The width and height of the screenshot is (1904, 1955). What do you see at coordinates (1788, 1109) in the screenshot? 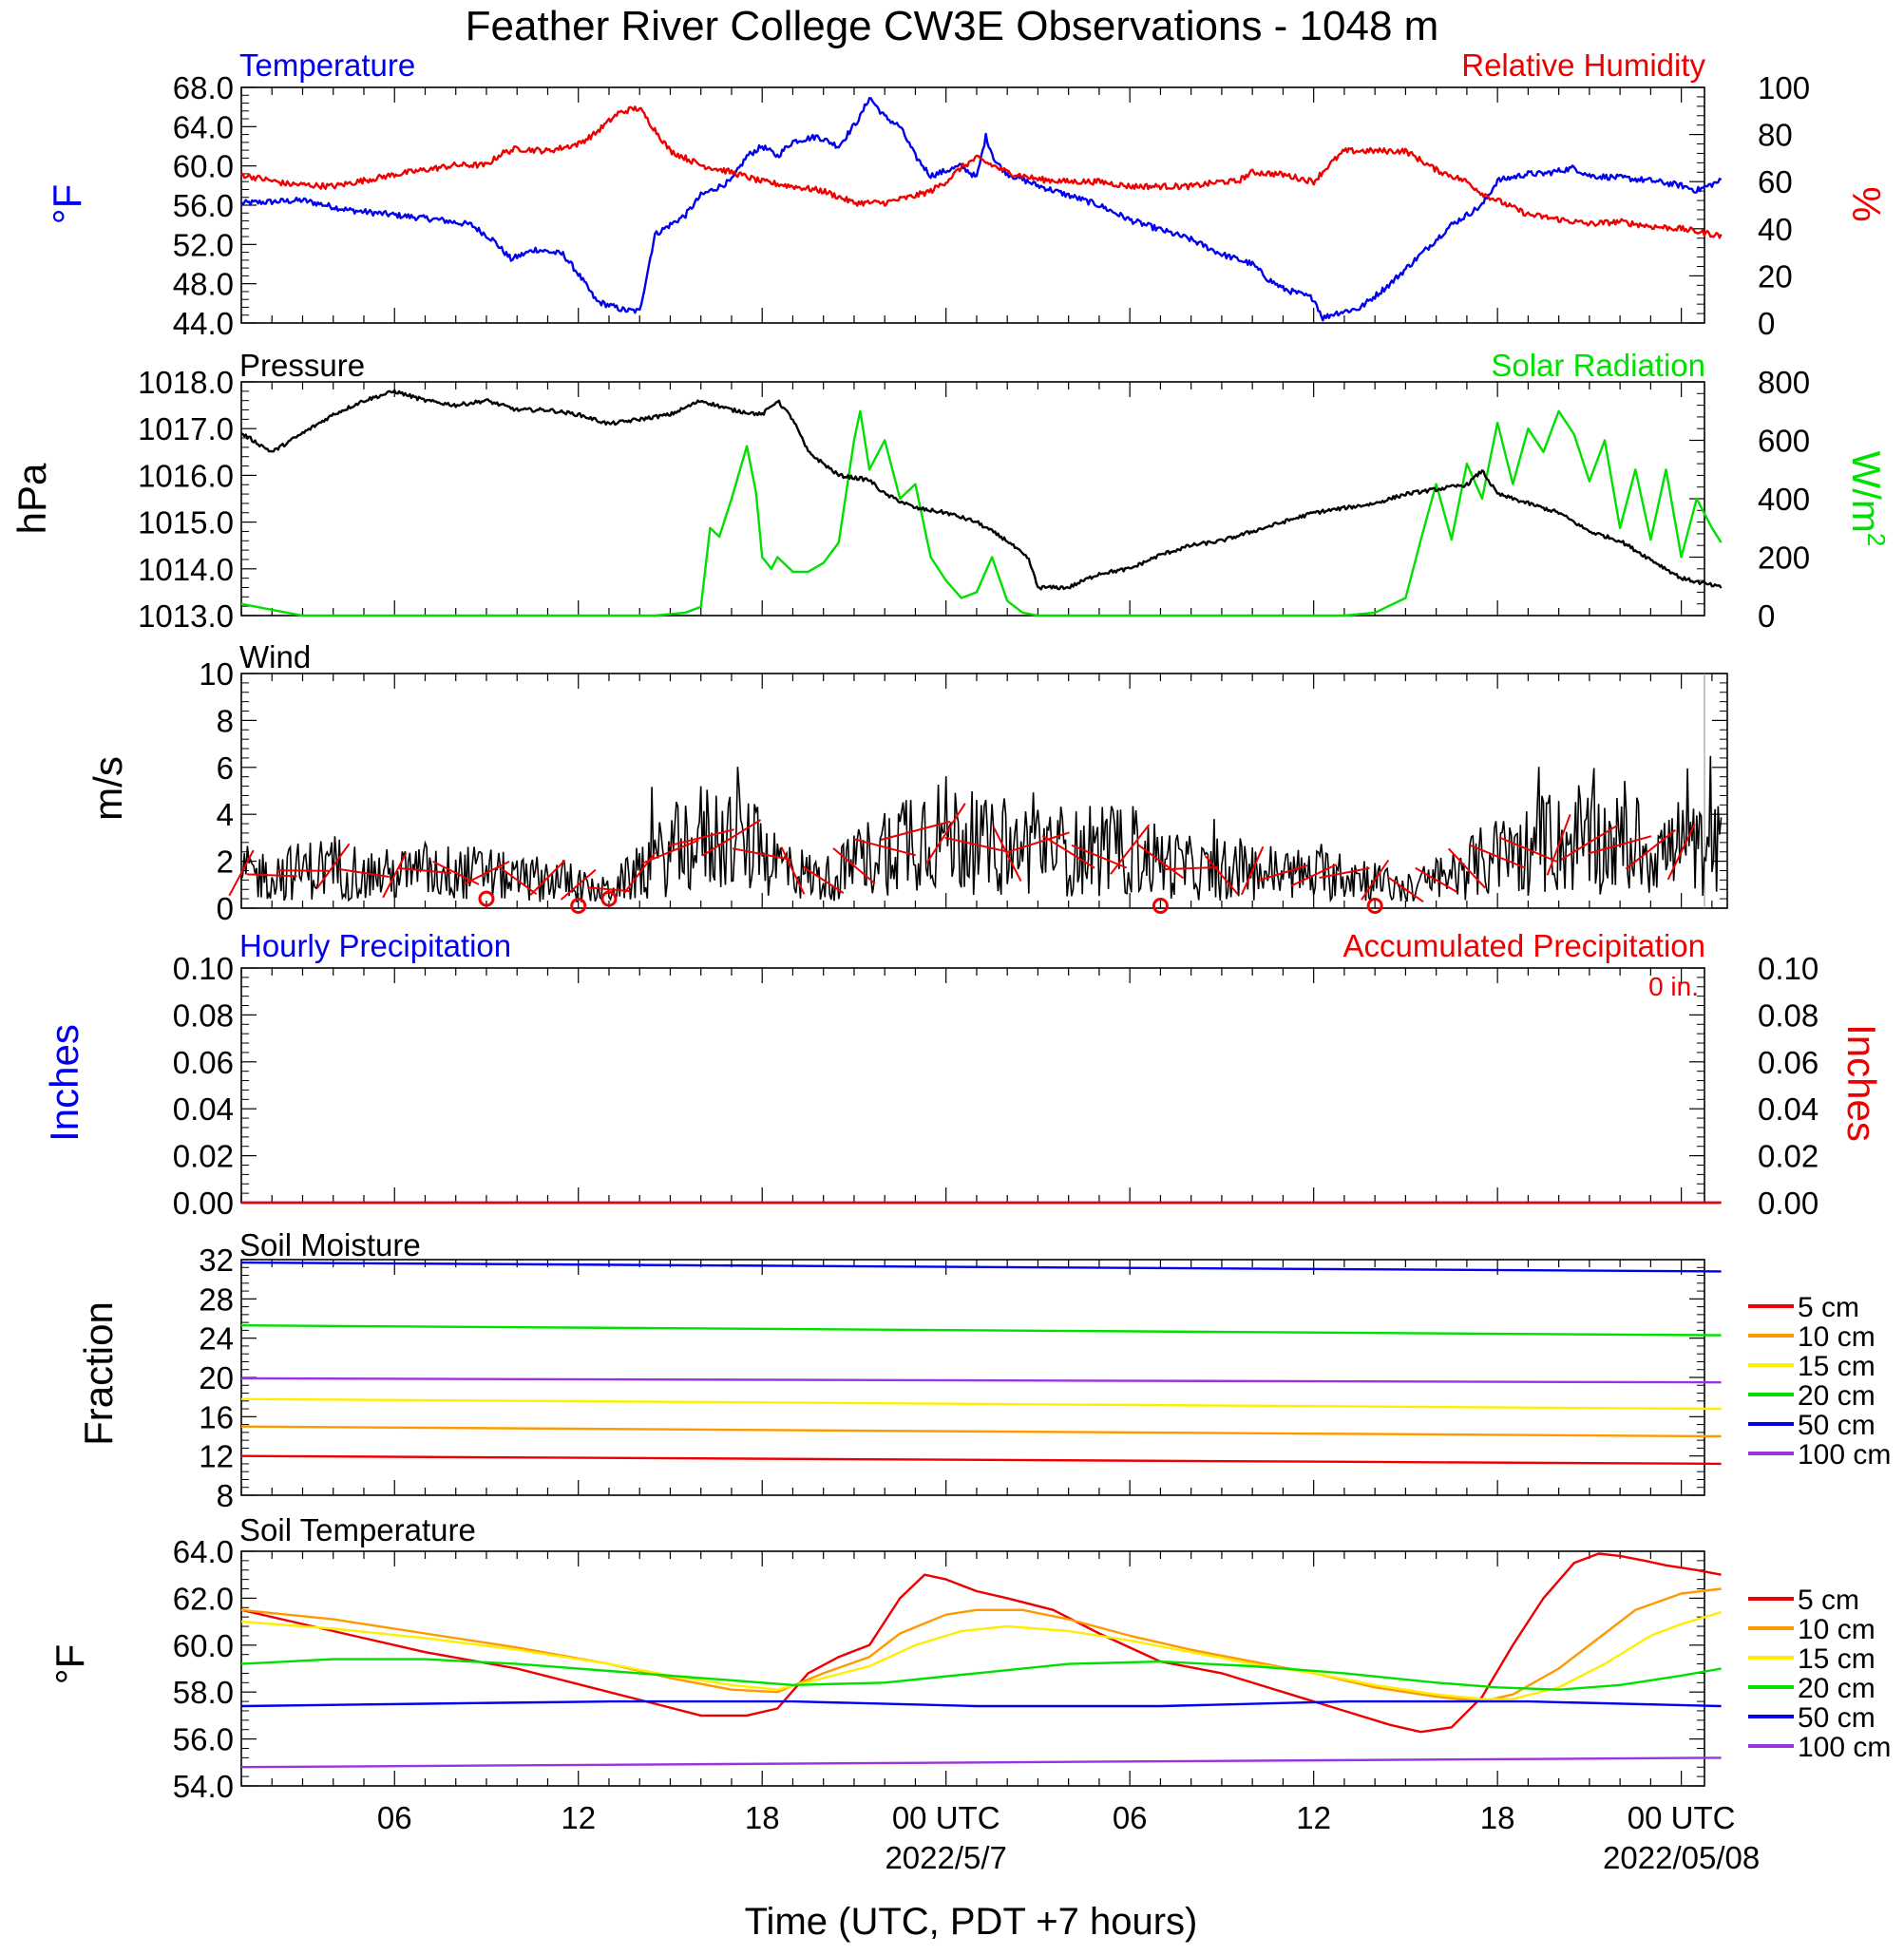
I see `precip-right-y-tick-label: 0.04` at bounding box center [1788, 1109].